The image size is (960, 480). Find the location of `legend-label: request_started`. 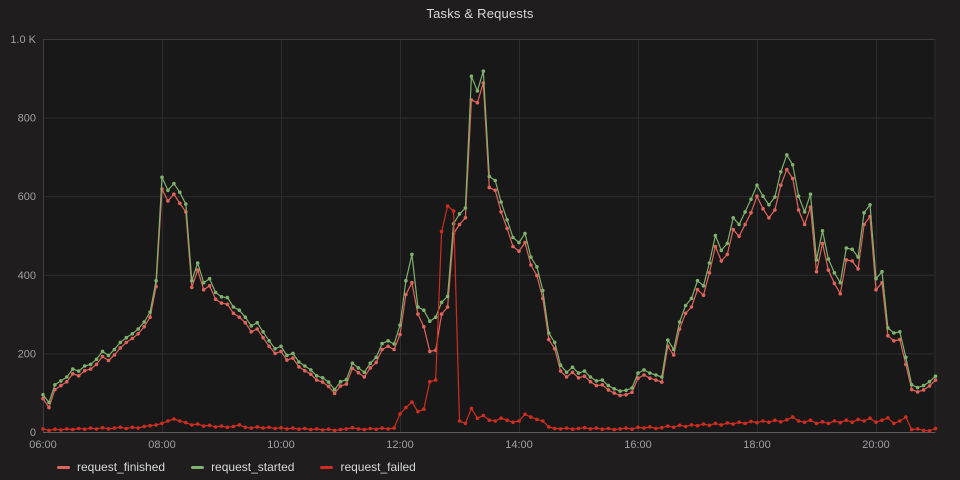

legend-label: request_started is located at coordinates (253, 467).